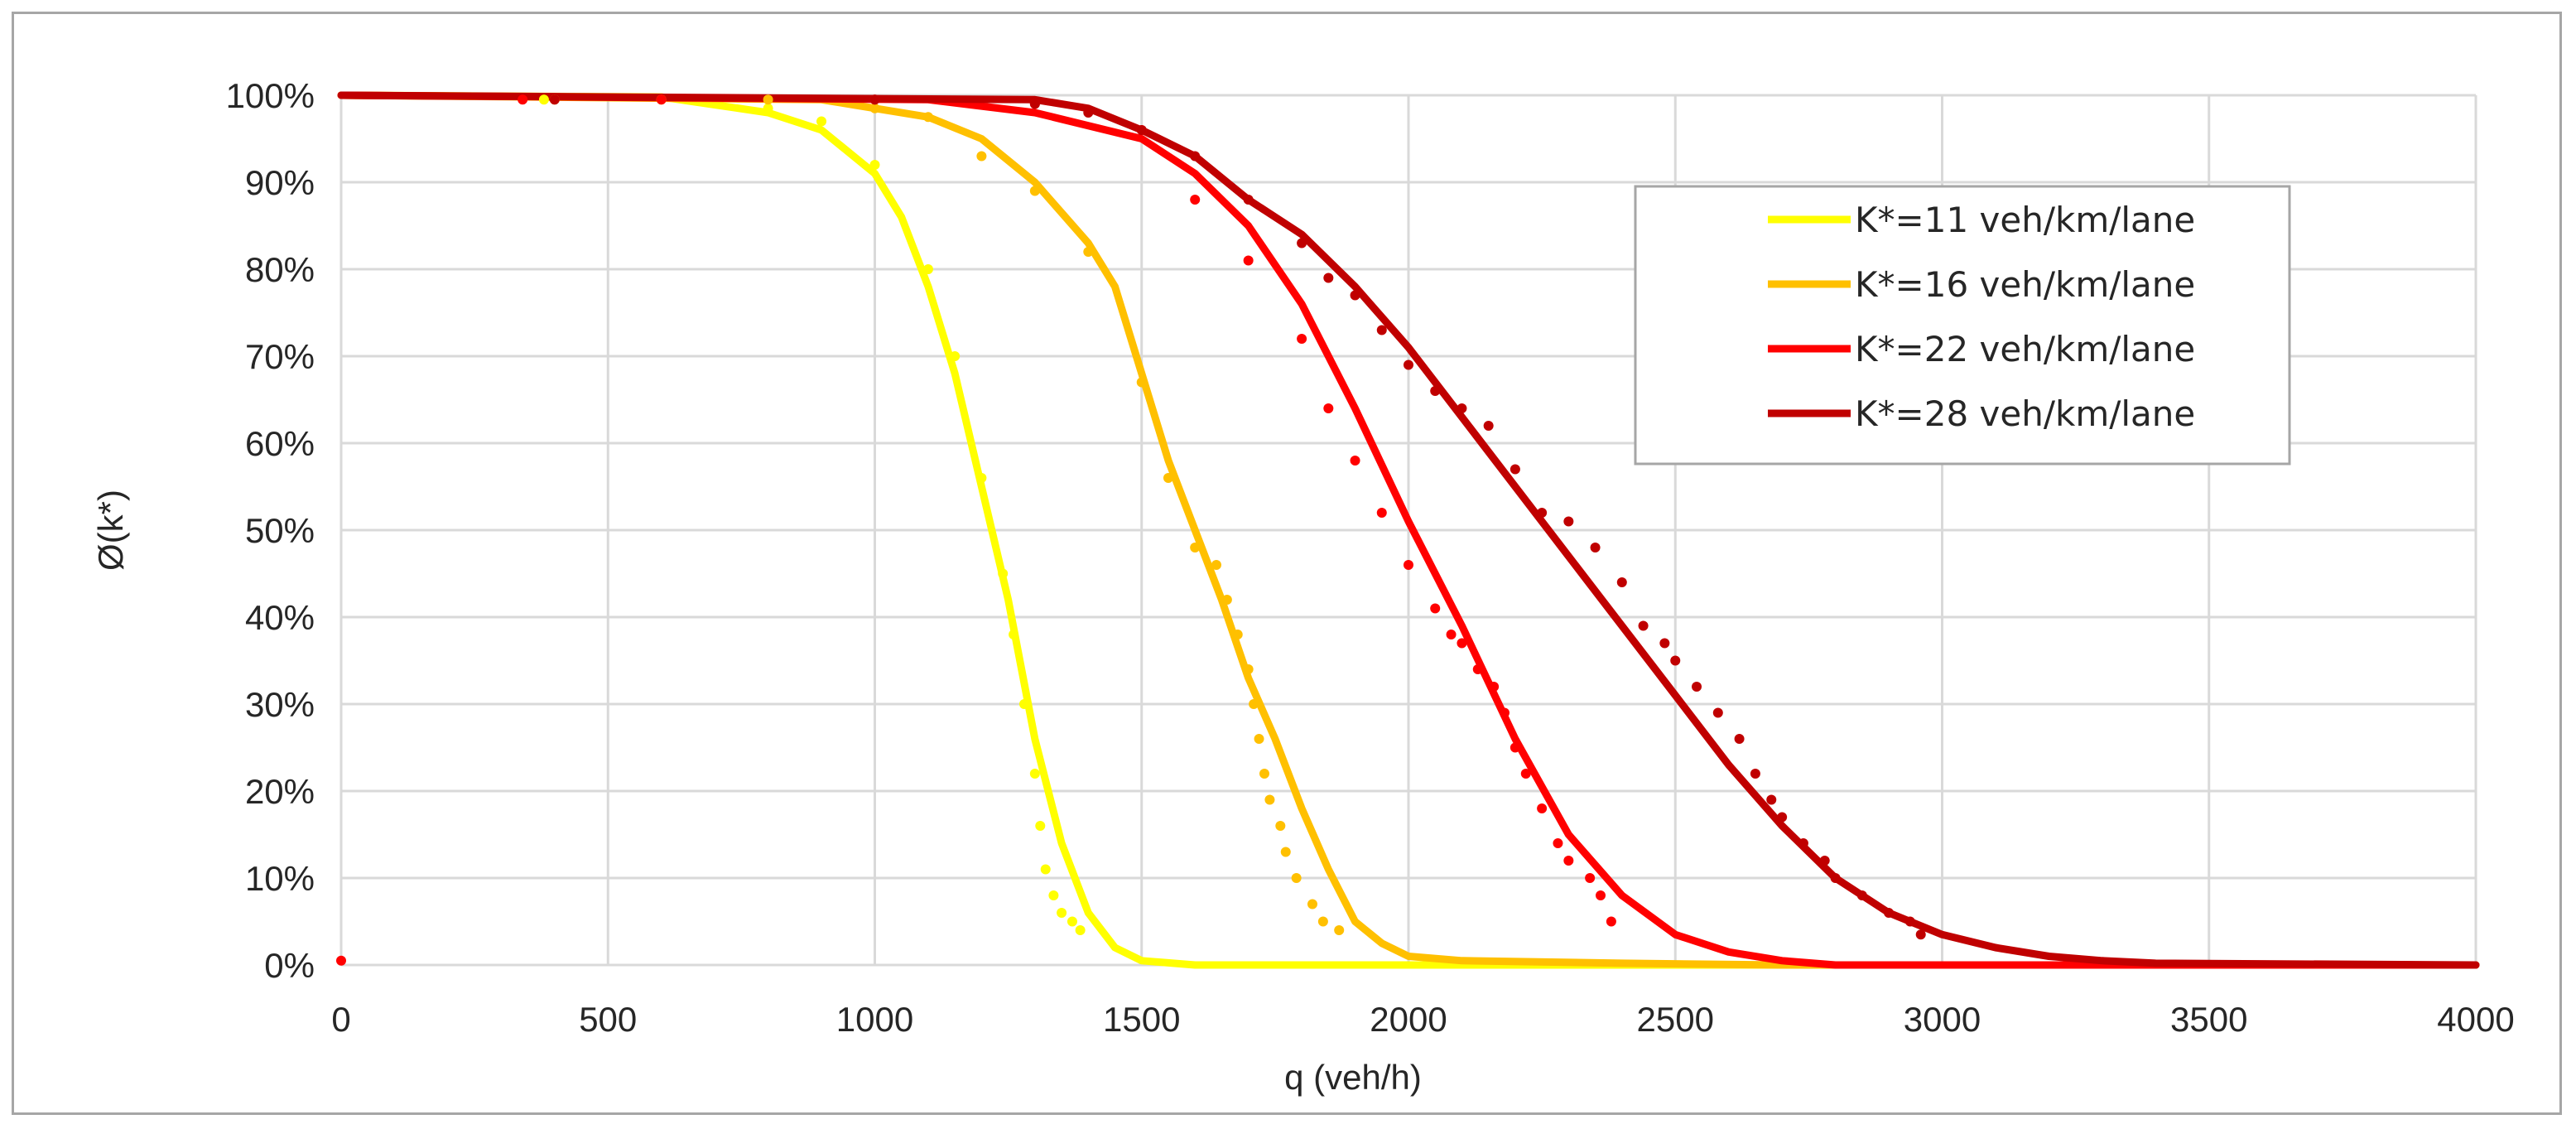  What do you see at coordinates (280, 879) in the screenshot?
I see `y-tick-label: 10%` at bounding box center [280, 879].